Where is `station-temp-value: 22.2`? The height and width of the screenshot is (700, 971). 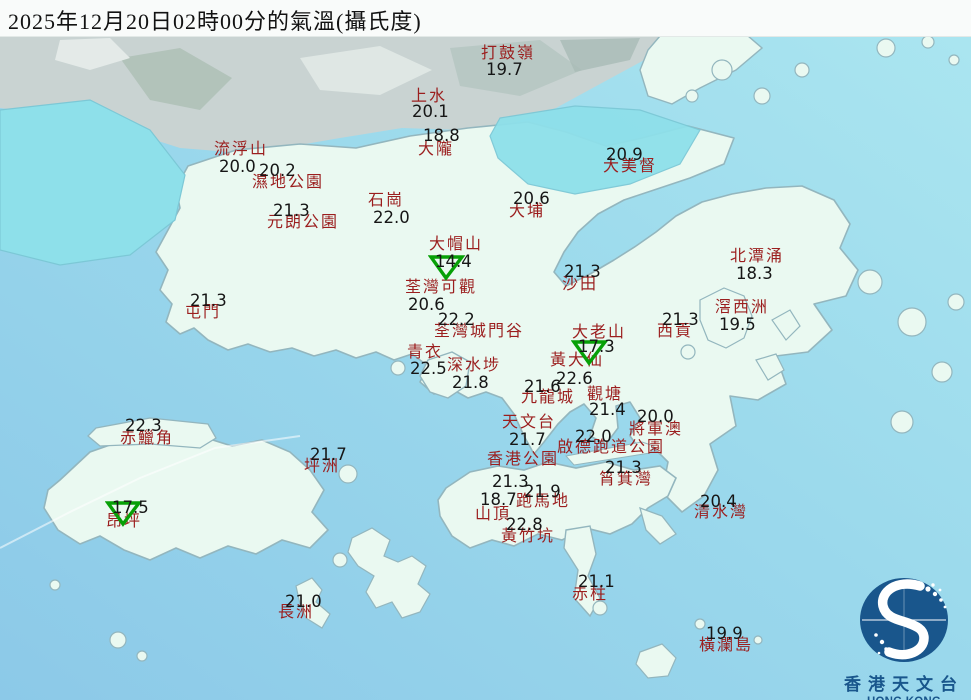
station-temp-value: 22.2 is located at coordinates (456, 319).